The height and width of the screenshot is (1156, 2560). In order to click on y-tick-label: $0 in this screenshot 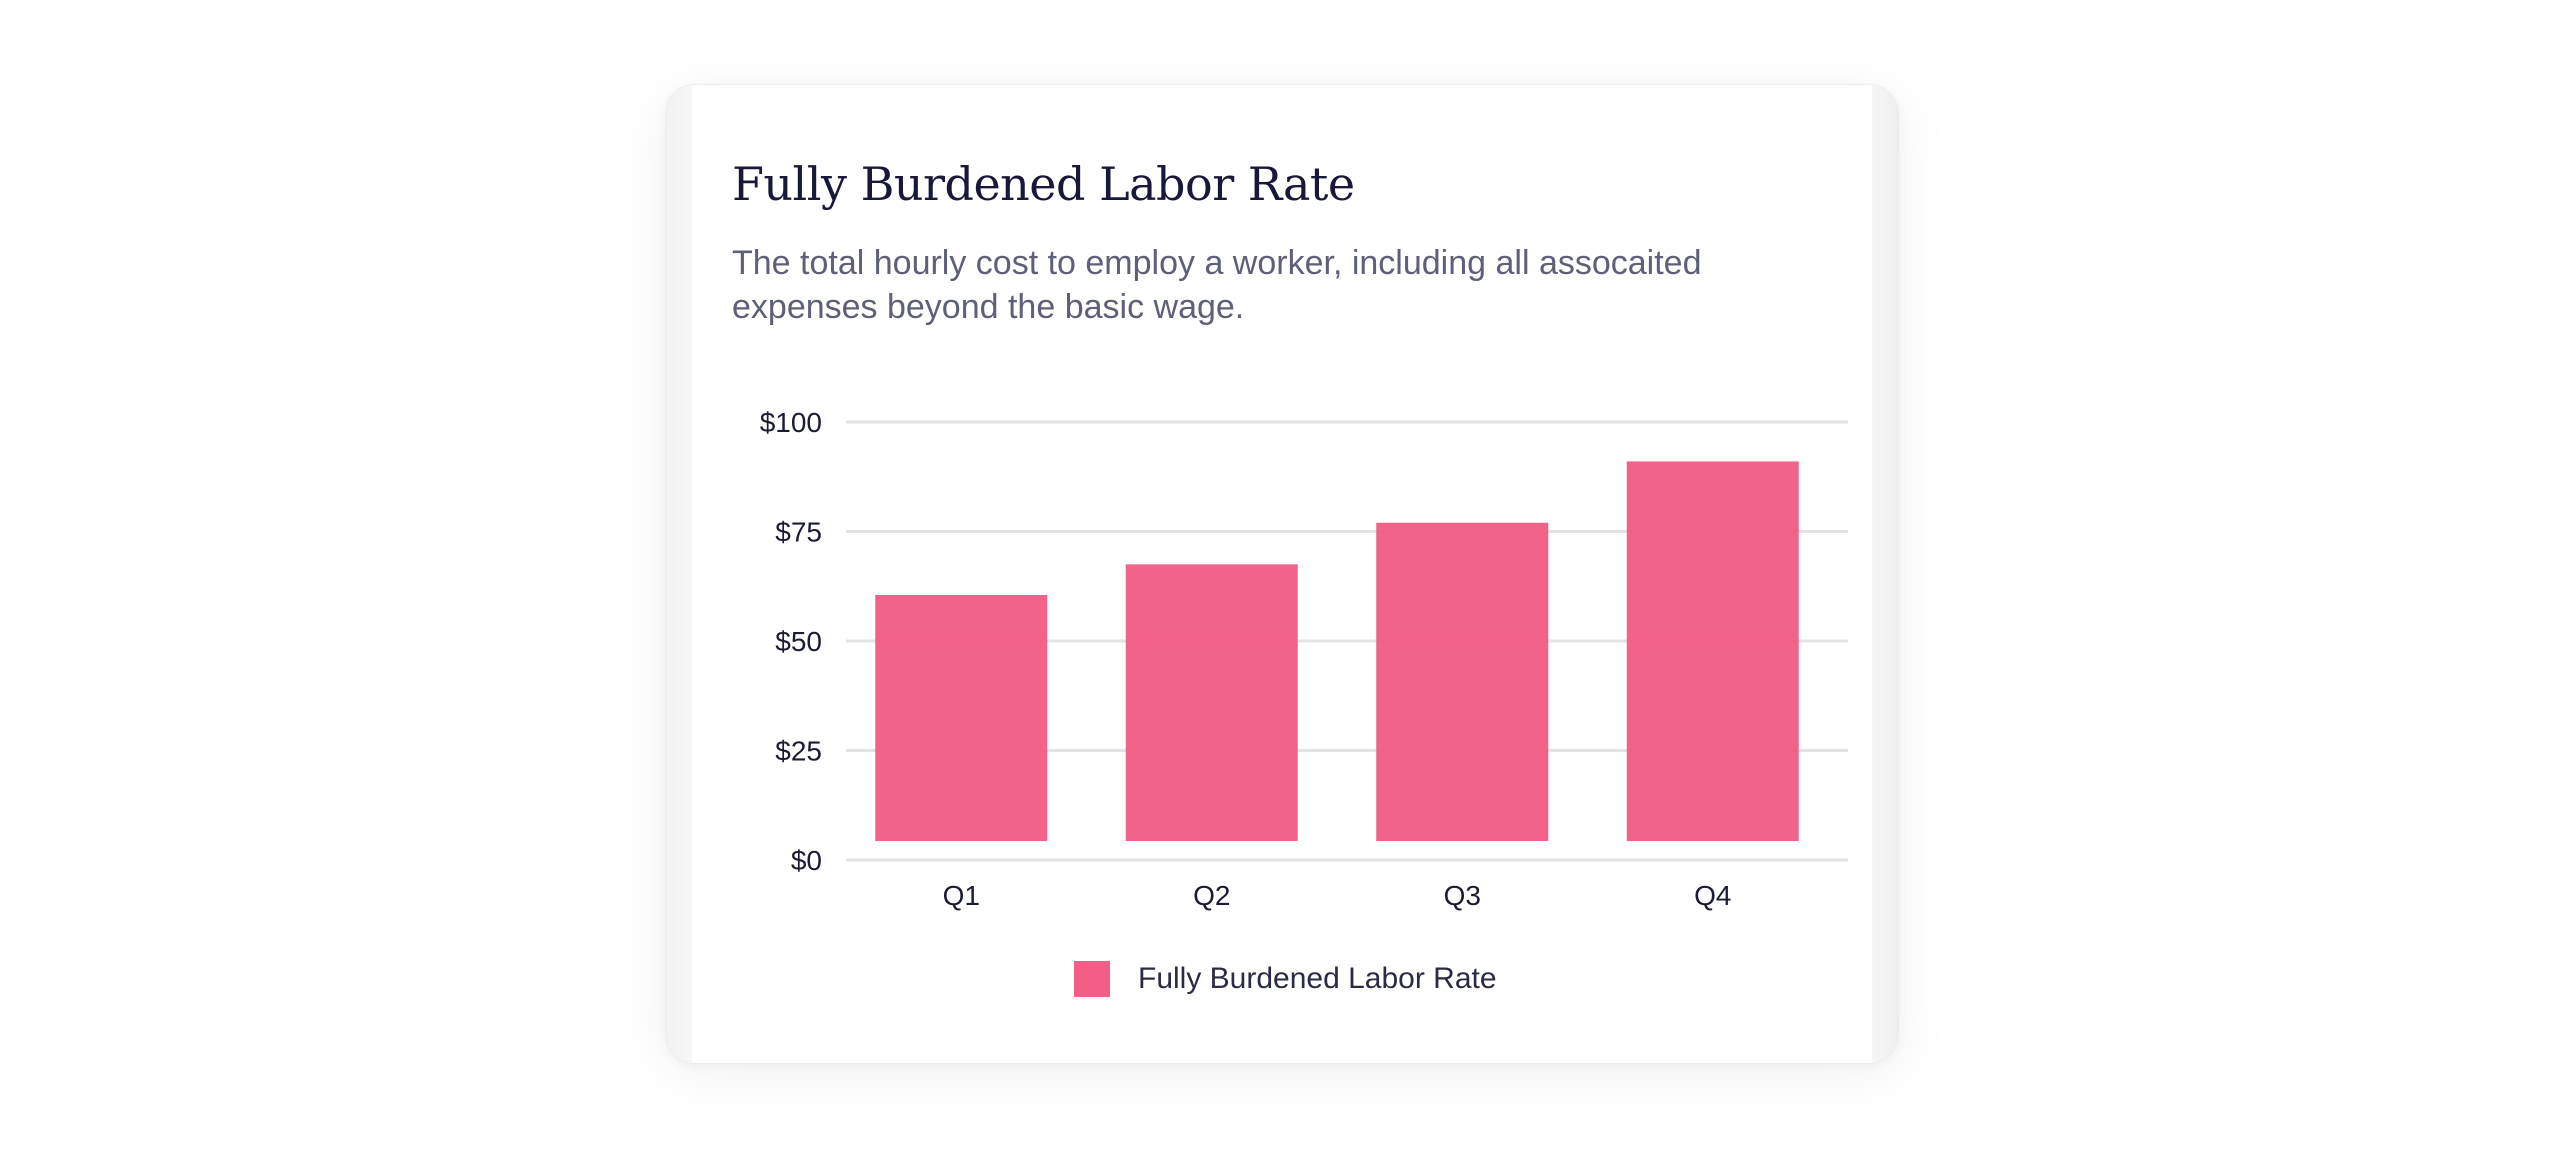, I will do `click(806, 860)`.